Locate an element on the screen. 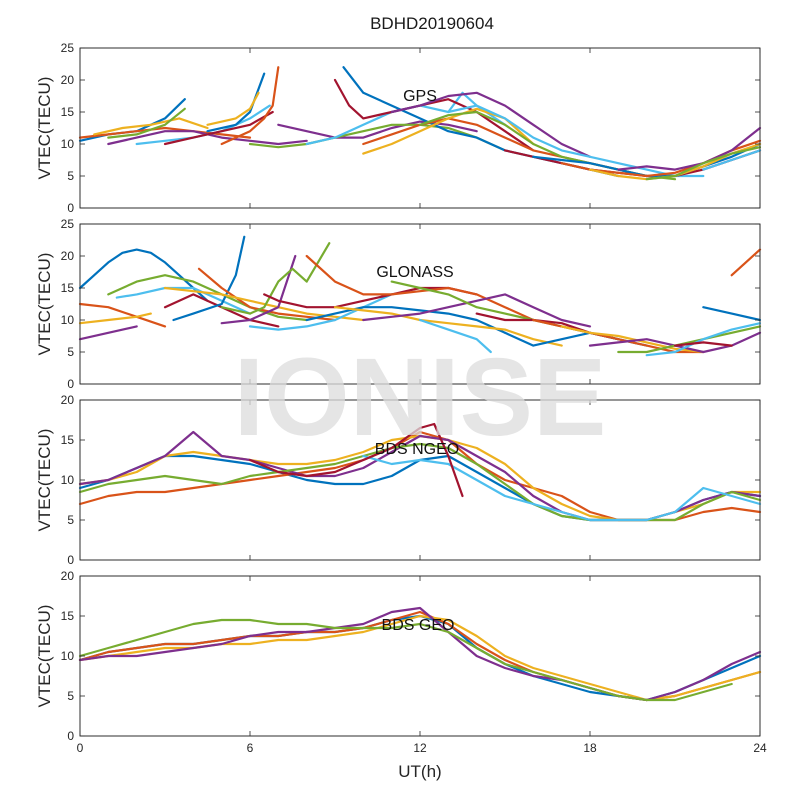  x-tick-label: 6 is located at coordinates (250, 748).